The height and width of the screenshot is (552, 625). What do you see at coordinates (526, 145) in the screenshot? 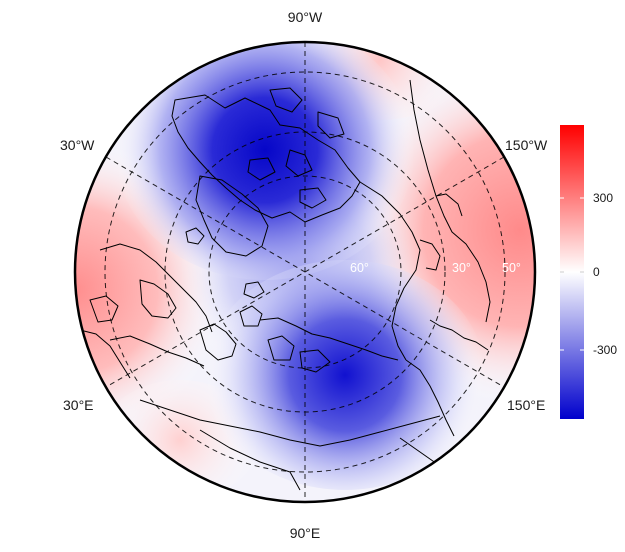
I see `lon-label-upper-right: 150°W` at bounding box center [526, 145].